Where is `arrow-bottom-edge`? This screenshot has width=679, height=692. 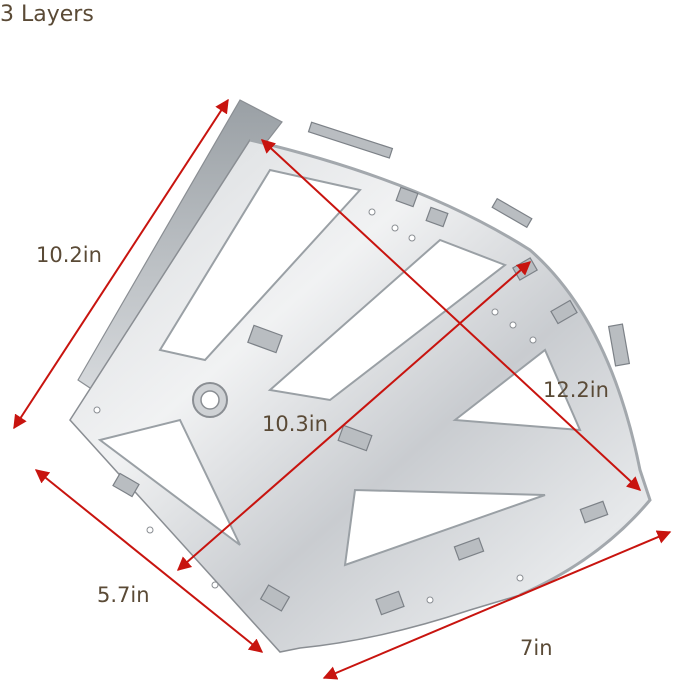
arrow-bottom-edge is located at coordinates (497, 605).